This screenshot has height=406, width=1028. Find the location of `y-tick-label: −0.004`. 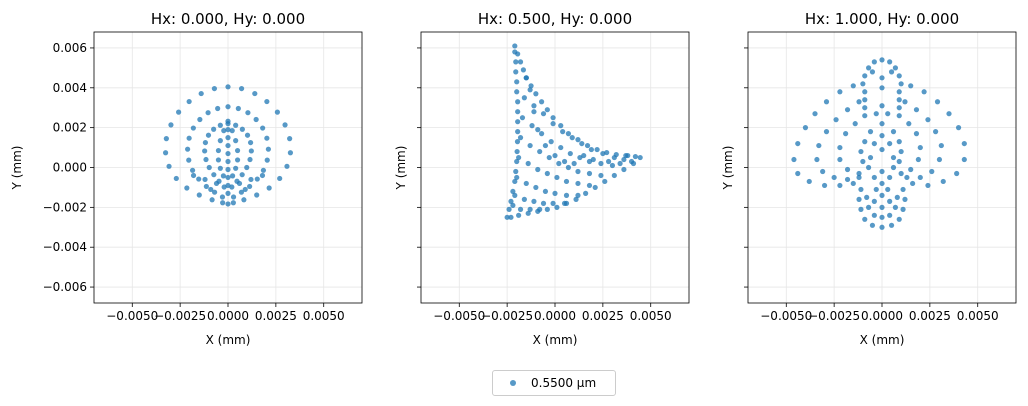

y-tick-label: −0.004 is located at coordinates (65, 247).